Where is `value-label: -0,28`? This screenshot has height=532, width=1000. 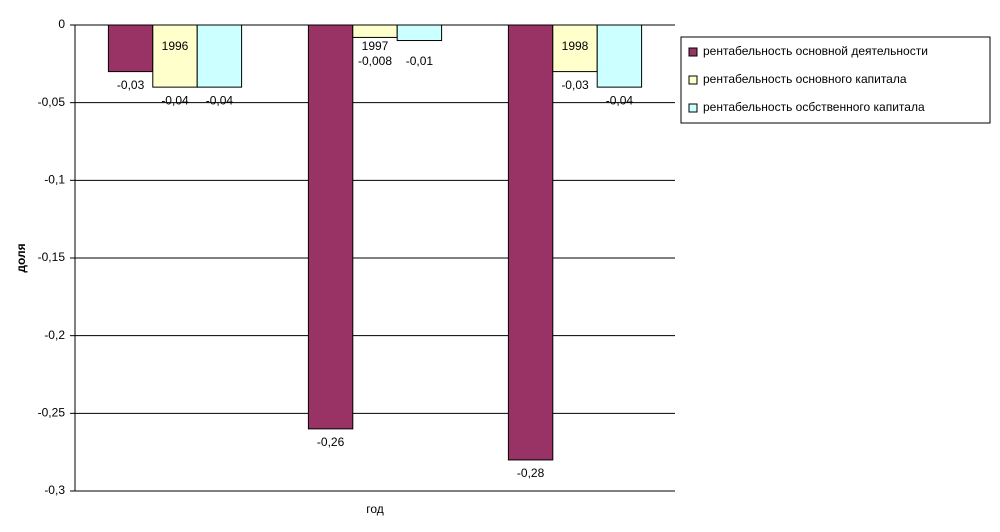 value-label: -0,28 is located at coordinates (531, 473).